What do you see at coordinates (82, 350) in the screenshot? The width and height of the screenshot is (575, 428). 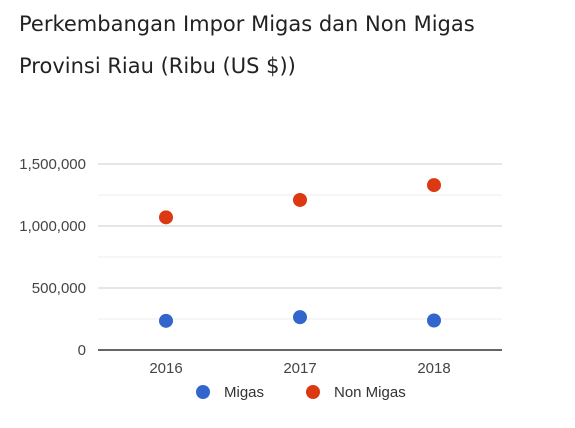 I see `y-tick-label: 0` at bounding box center [82, 350].